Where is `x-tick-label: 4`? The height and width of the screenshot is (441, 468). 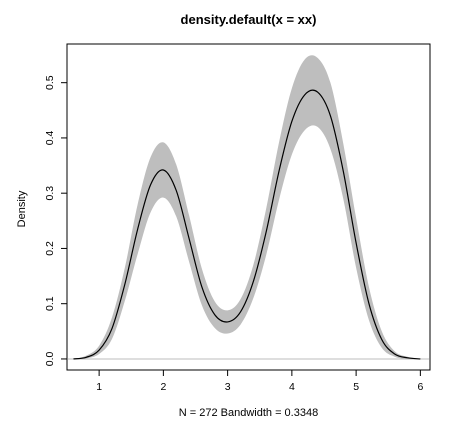 x-tick-label: 4 is located at coordinates (292, 387).